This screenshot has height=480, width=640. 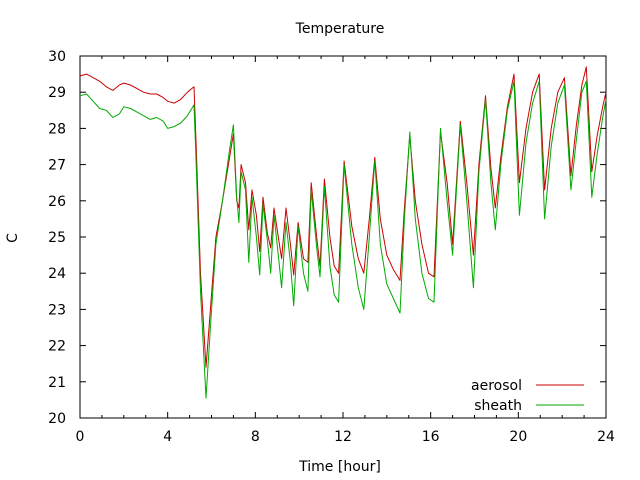 I want to click on y-tick-label: 20, so click(x=57, y=419).